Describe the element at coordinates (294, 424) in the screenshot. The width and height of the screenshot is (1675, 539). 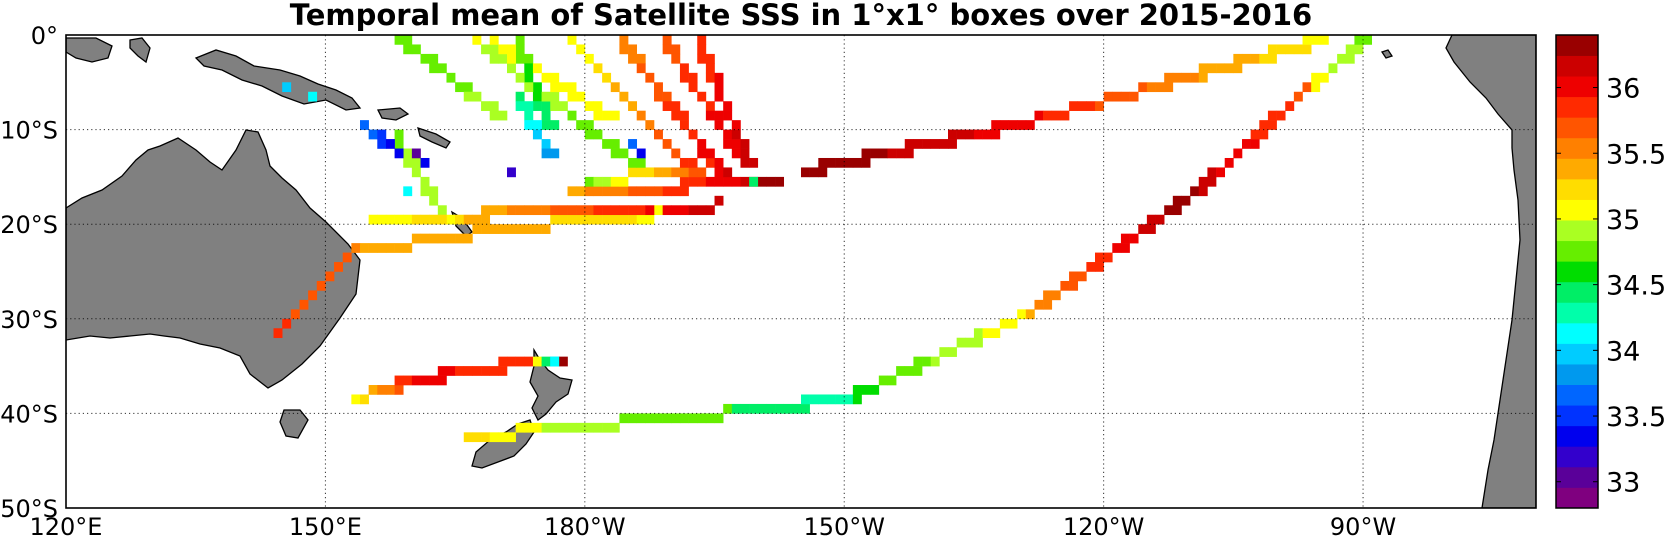
I see `tasmania-land` at that location.